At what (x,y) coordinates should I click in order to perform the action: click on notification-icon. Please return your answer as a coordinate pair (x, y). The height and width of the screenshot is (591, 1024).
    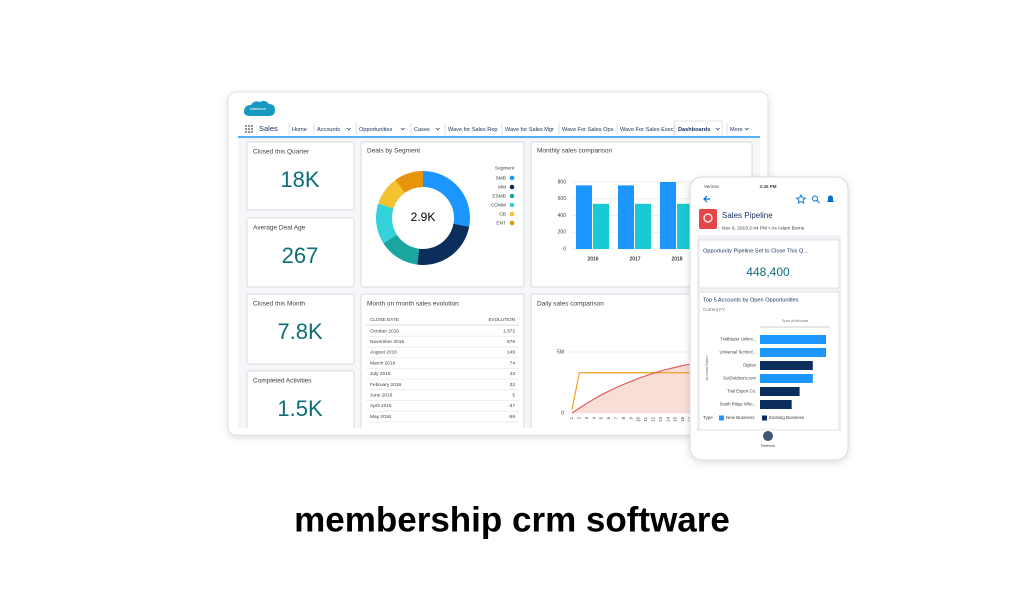
    Looking at the image, I should click on (830, 198).